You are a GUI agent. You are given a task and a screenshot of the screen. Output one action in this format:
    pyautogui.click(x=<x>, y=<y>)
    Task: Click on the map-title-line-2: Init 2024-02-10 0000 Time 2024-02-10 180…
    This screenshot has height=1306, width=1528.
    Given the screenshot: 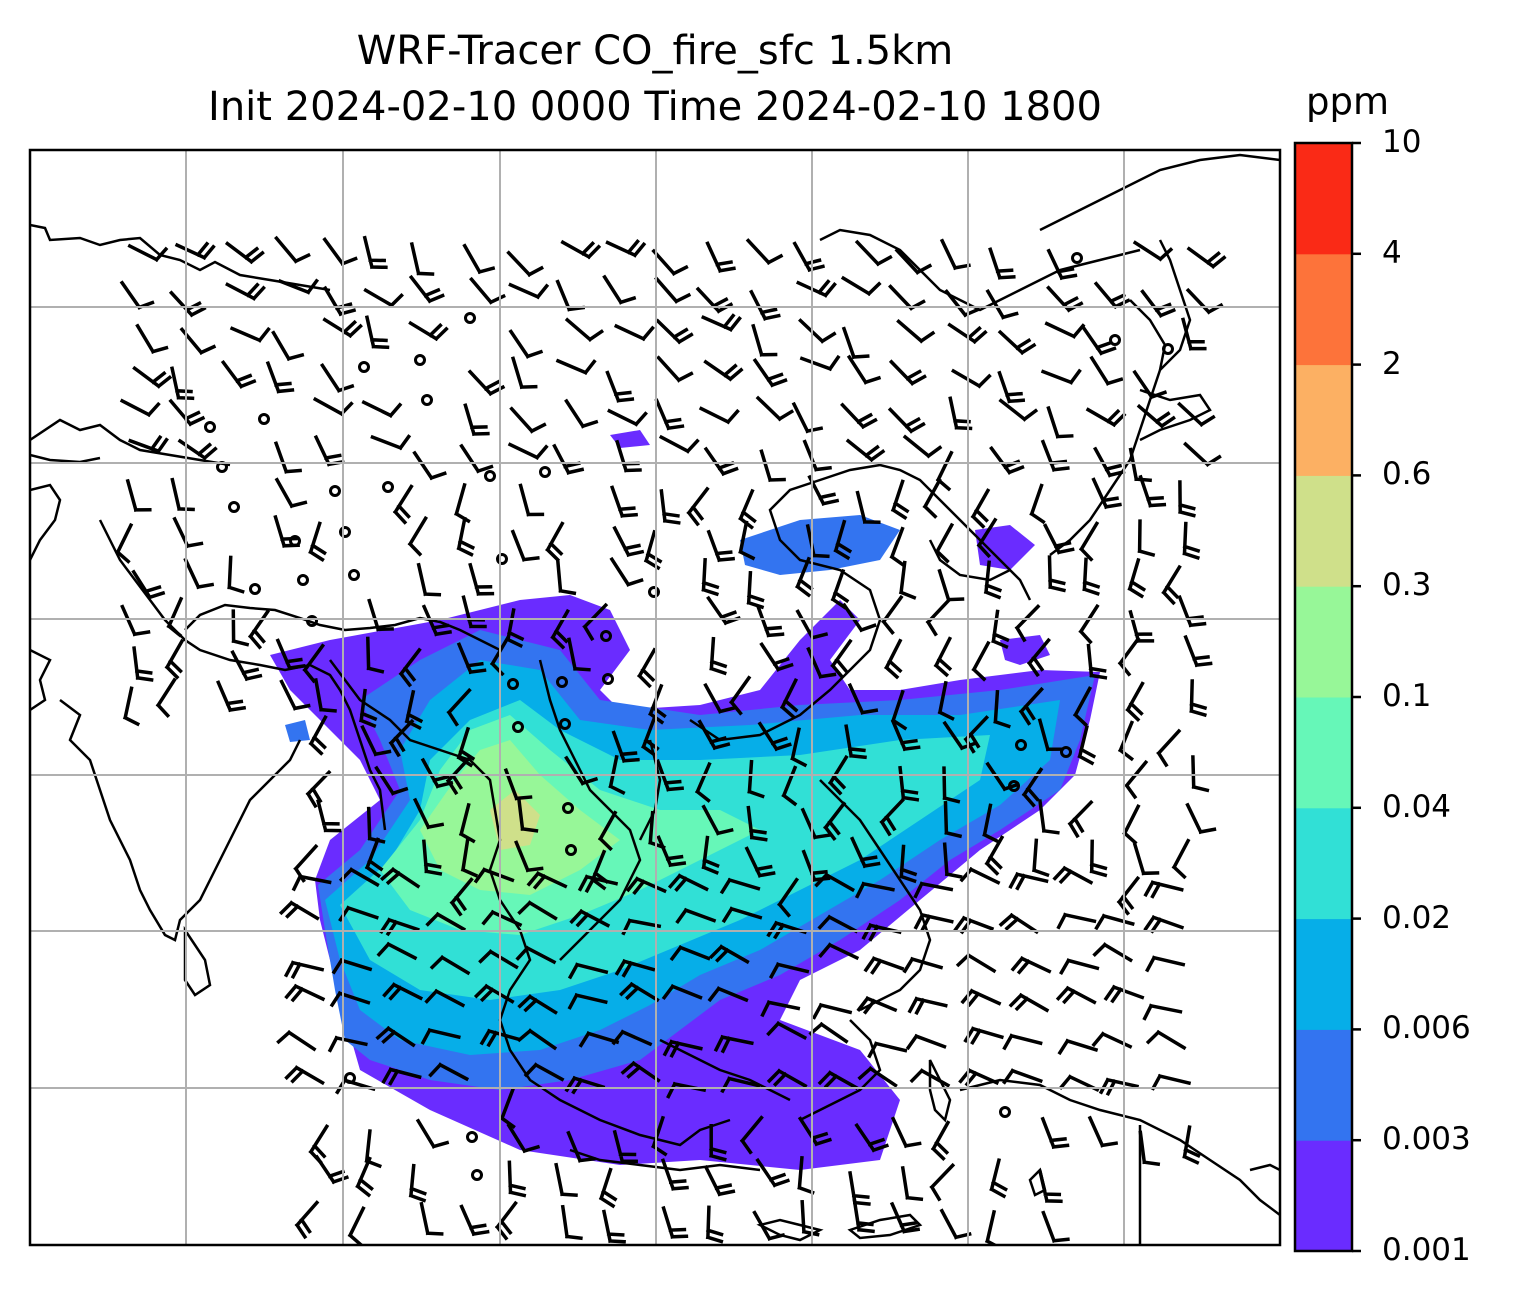 What is the action you would take?
    pyautogui.click(x=655, y=107)
    